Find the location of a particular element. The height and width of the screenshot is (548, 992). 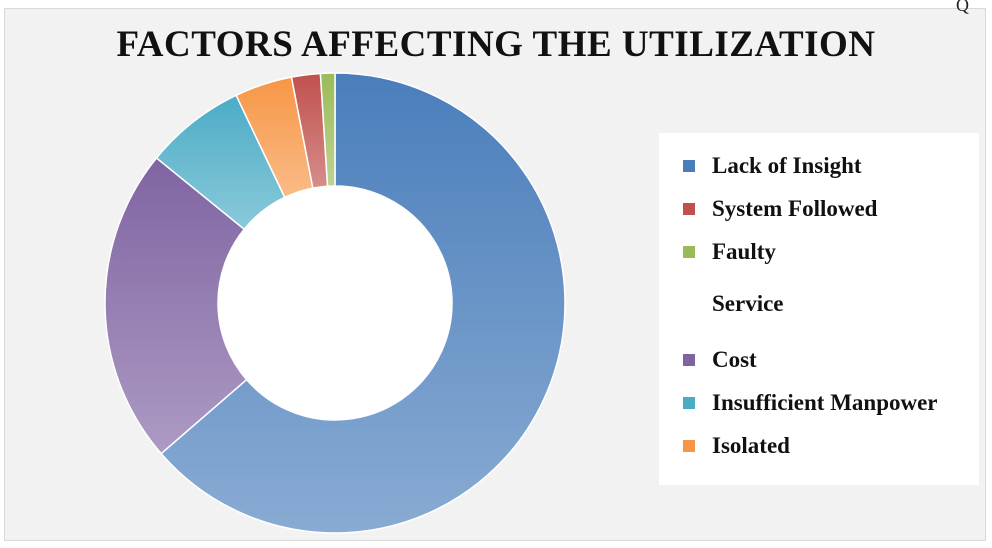

legend-item-insufficient-manpower: Insufficient Manpower is located at coordinates (831, 403).